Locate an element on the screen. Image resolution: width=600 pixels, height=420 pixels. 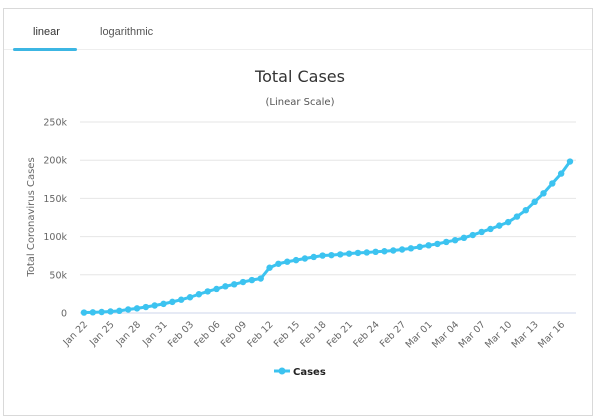
x-tick-label: Mar 01 is located at coordinates (419, 334).